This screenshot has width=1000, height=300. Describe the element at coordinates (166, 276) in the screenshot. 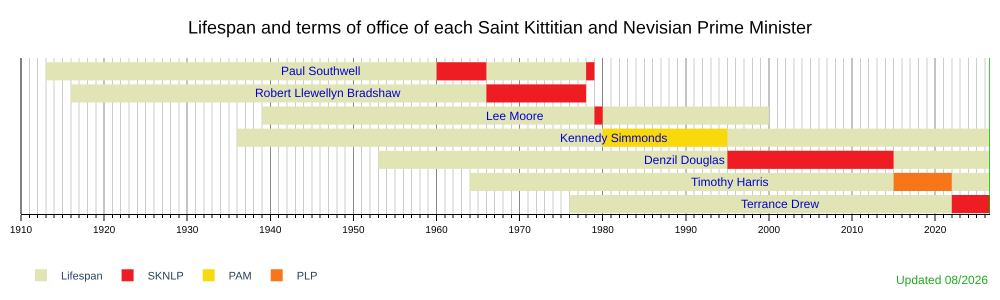

I see `legend-label: SKNLP` at that location.